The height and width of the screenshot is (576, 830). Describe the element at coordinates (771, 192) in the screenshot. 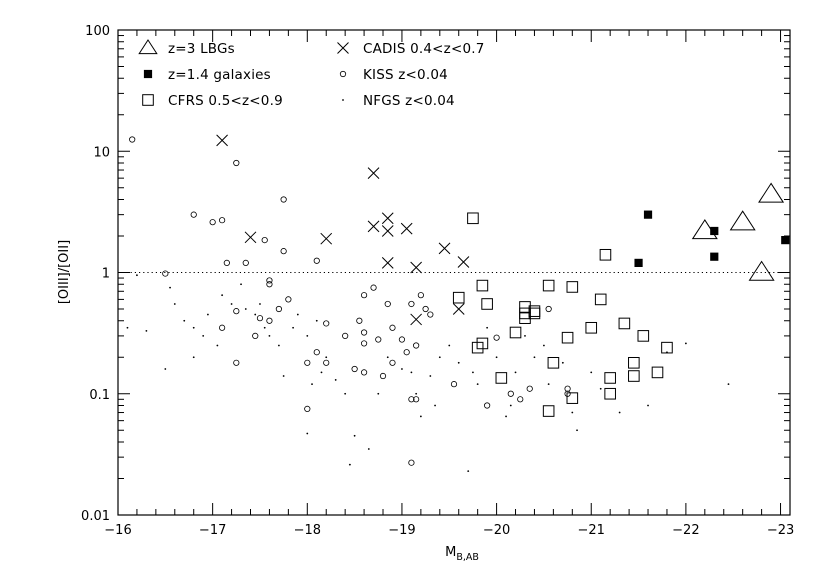

I see `point-triangle` at that location.